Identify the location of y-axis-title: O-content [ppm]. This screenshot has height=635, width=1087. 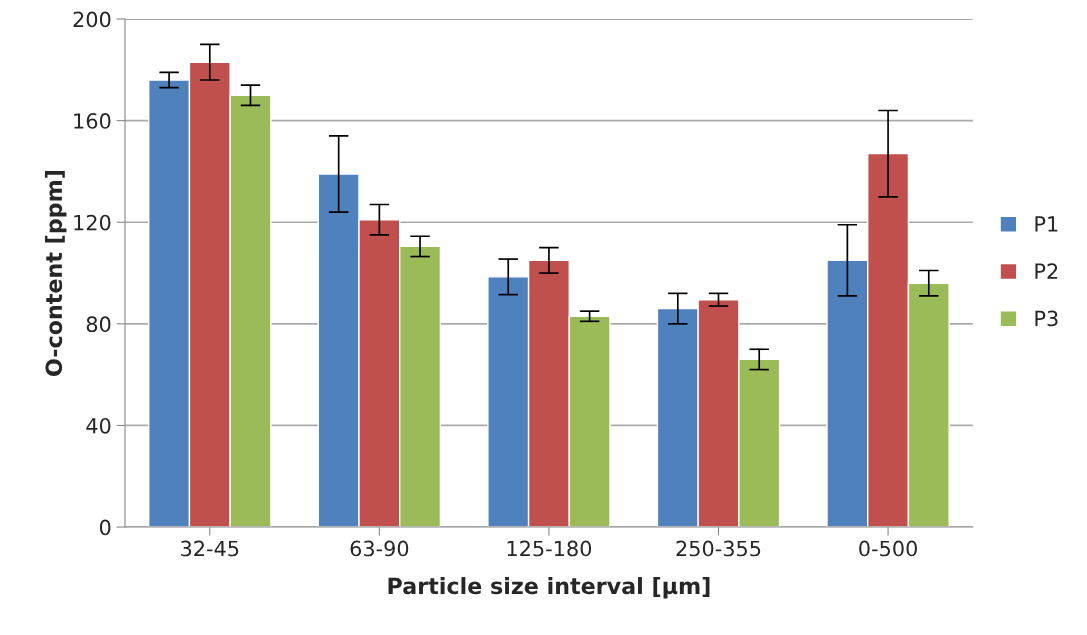
(55, 273).